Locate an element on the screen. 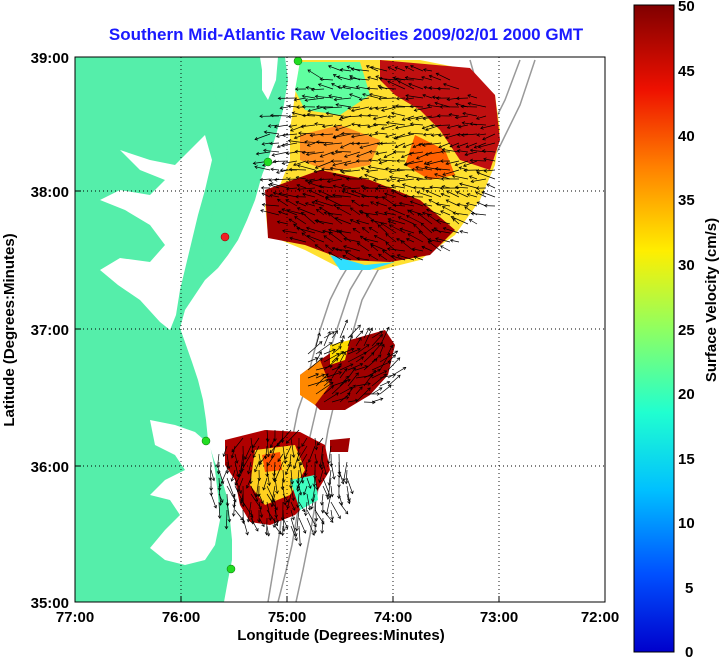  y-tick-label: 39:00 is located at coordinates (50, 58).